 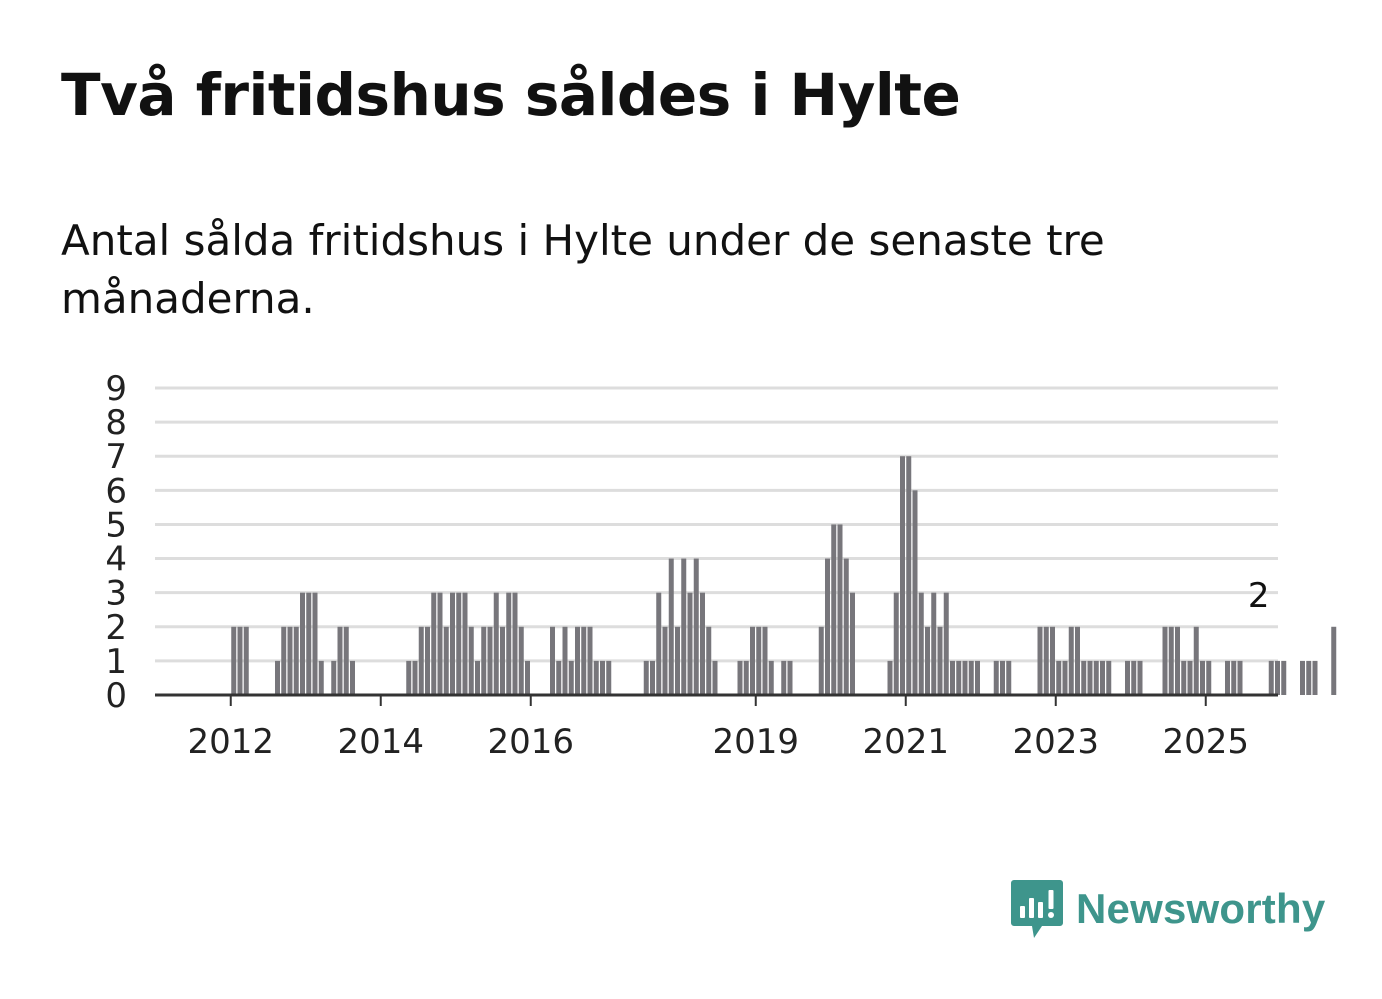 What do you see at coordinates (1055, 742) in the screenshot?
I see `x-tick-label: 2023` at bounding box center [1055, 742].